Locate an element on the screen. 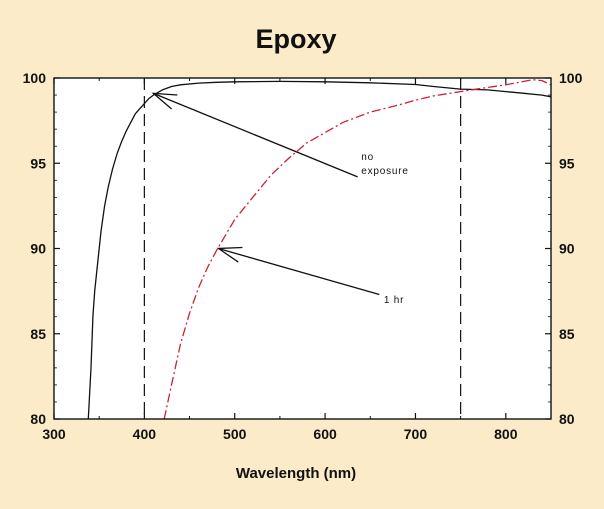  y-tick-label-right: 85 is located at coordinates (567, 334).